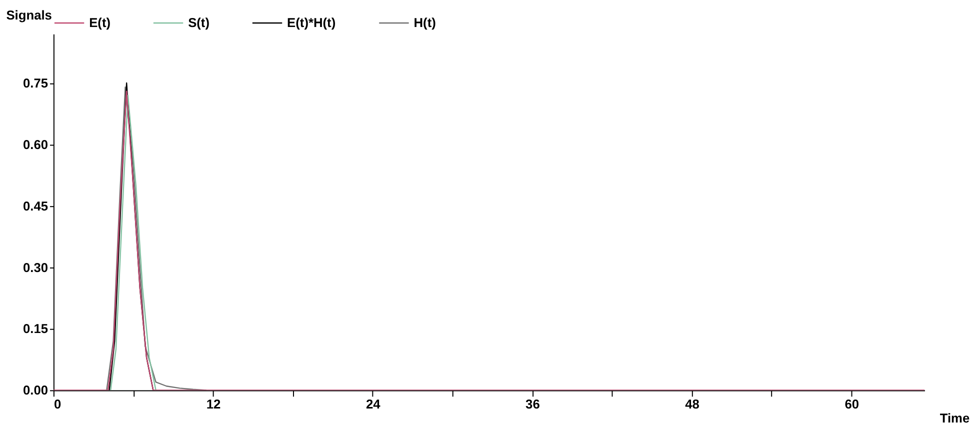 The height and width of the screenshot is (436, 975). Describe the element at coordinates (692, 404) in the screenshot. I see `x-tick-label: 48` at that location.